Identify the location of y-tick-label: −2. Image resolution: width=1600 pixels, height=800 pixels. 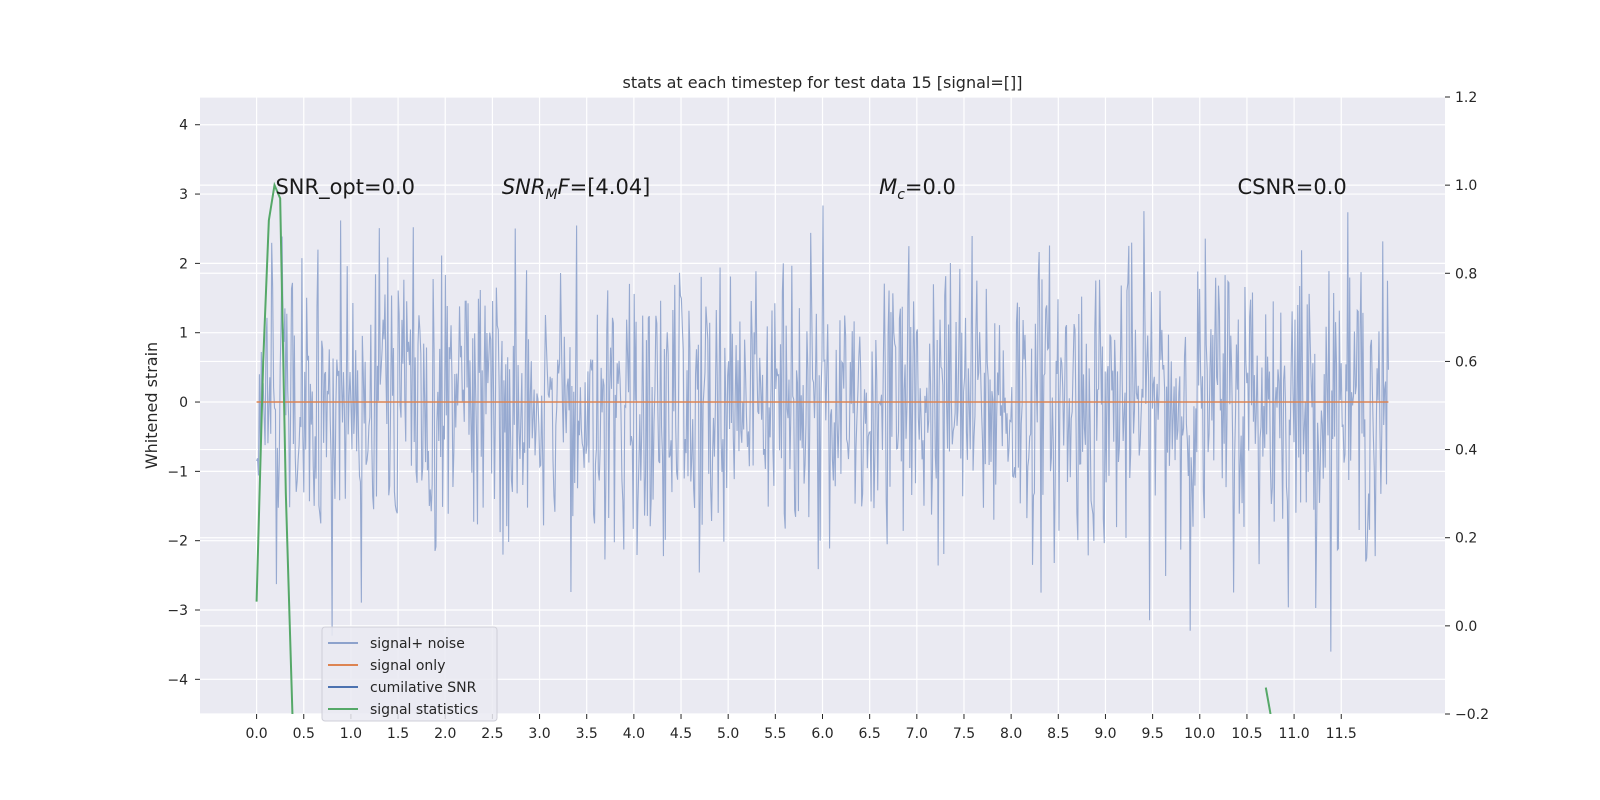
(177, 542).